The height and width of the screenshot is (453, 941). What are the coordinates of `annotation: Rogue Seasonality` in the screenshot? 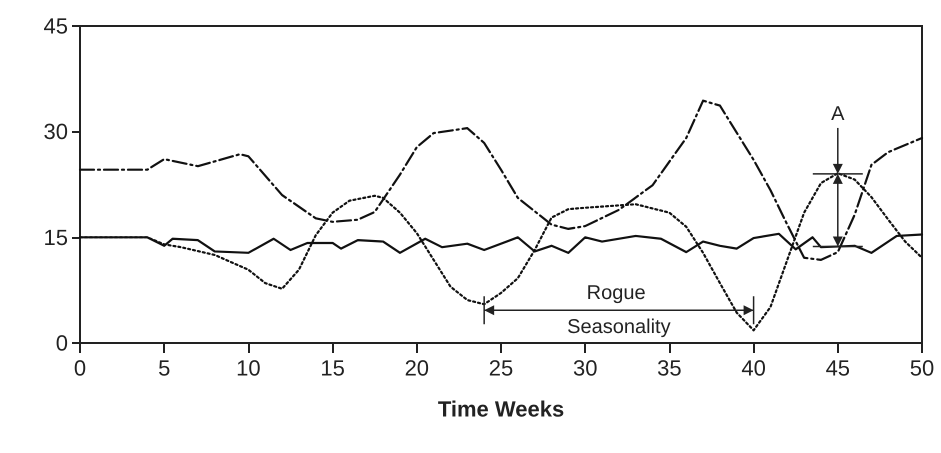 It's located at (619, 310).